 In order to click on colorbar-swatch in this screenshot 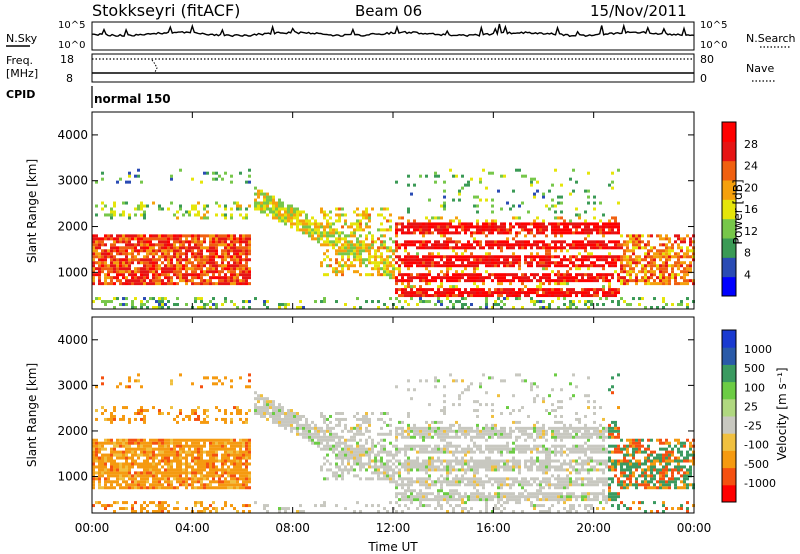, I will do `click(729, 209)`.